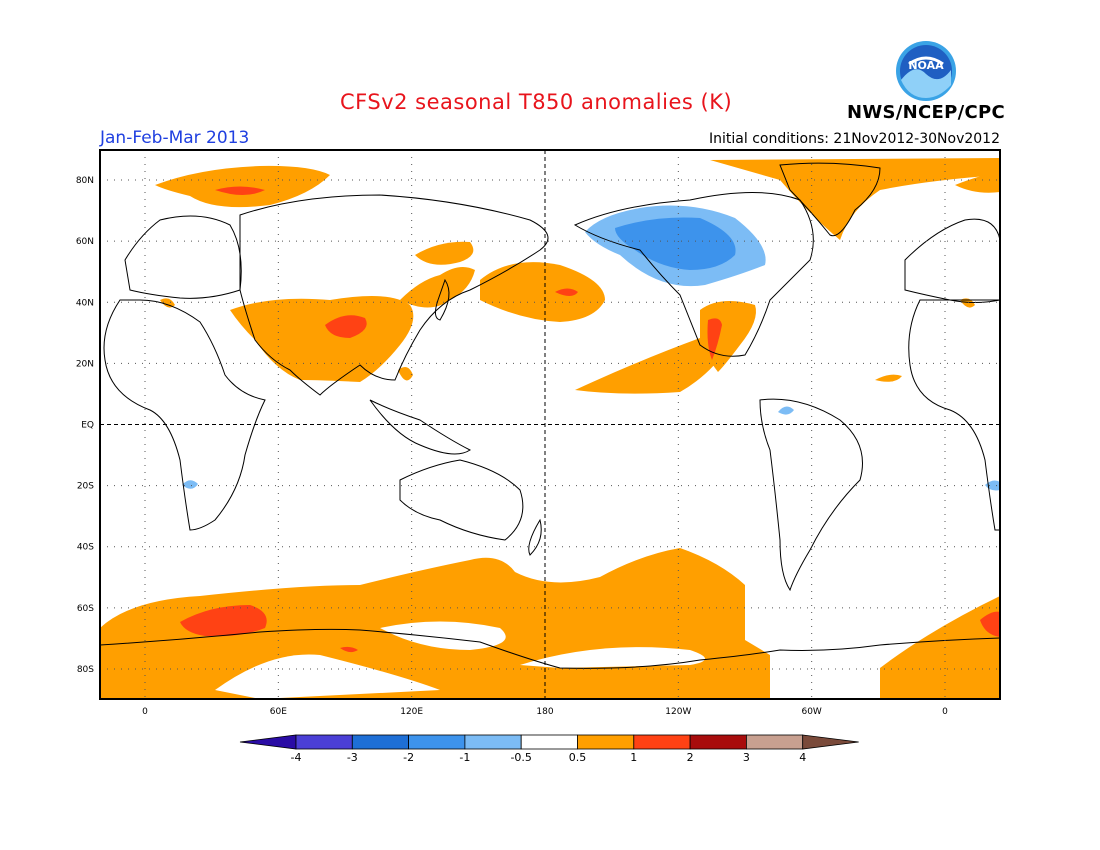 Image resolution: width=1100 pixels, height=850 pixels. Describe the element at coordinates (967, 303) in the screenshot. I see `anomaly-mediterranean` at that location.